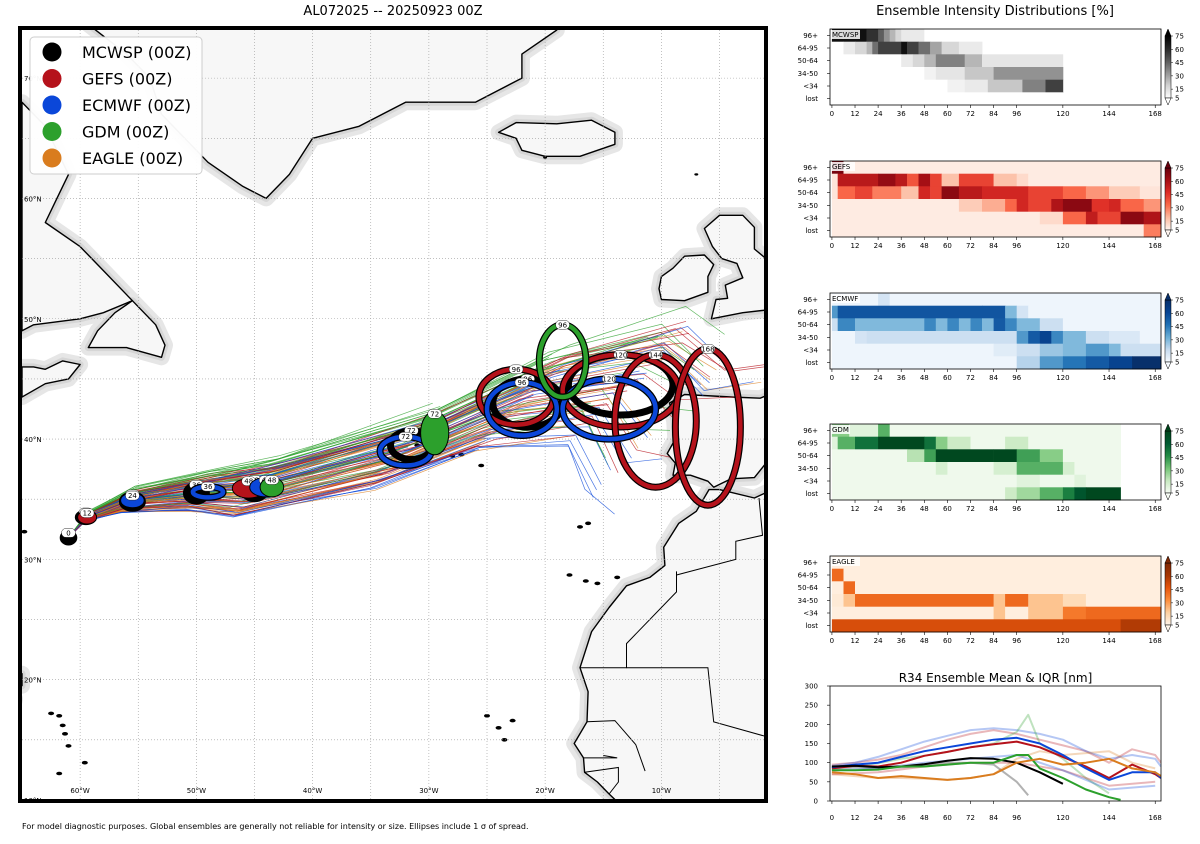  Describe the element at coordinates (125, 132) in the screenshot. I see `gdm-legend-label: GDM (00Z)` at that location.